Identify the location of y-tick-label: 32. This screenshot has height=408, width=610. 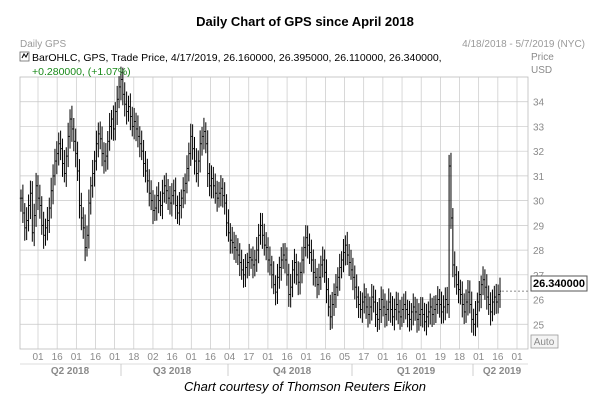
(539, 152).